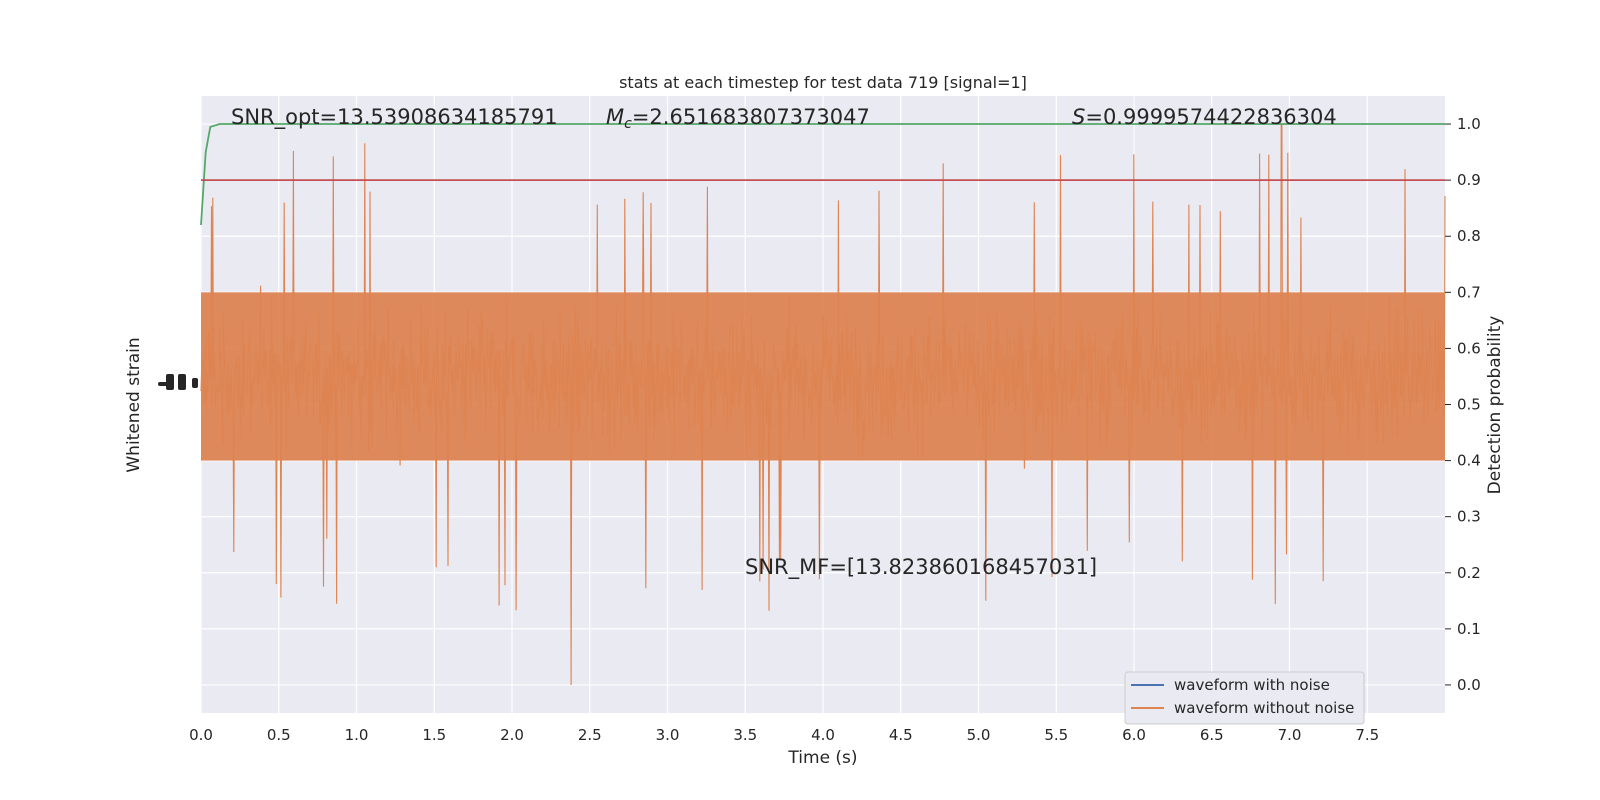  Describe the element at coordinates (1469, 573) in the screenshot. I see `right-tick-label: 0.2` at that location.